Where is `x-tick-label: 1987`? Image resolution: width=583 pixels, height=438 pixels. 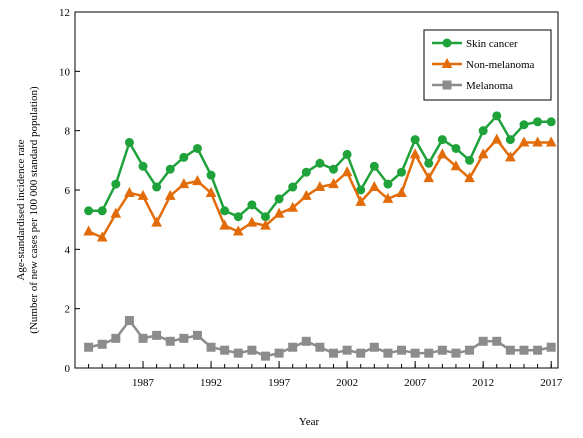 x-tick-label: 1987 is located at coordinates (143, 383).